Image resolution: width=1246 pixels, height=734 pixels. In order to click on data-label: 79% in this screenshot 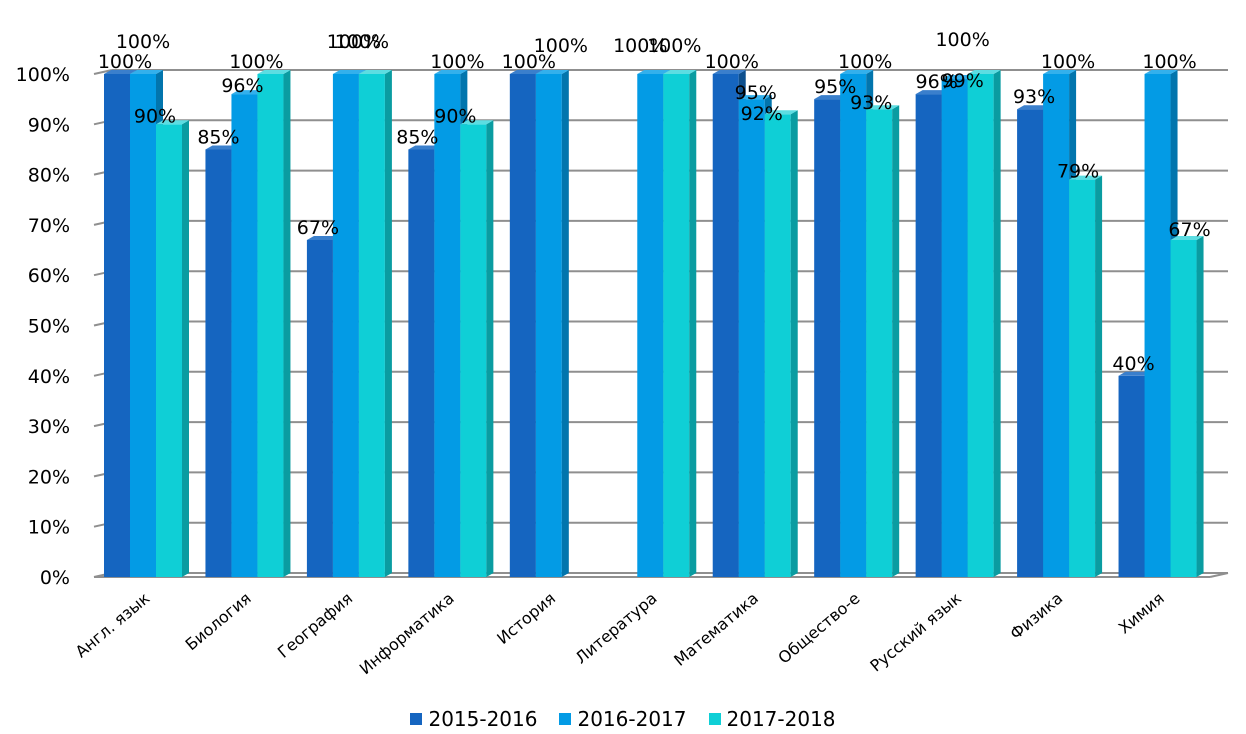, I will do `click(1078, 172)`.